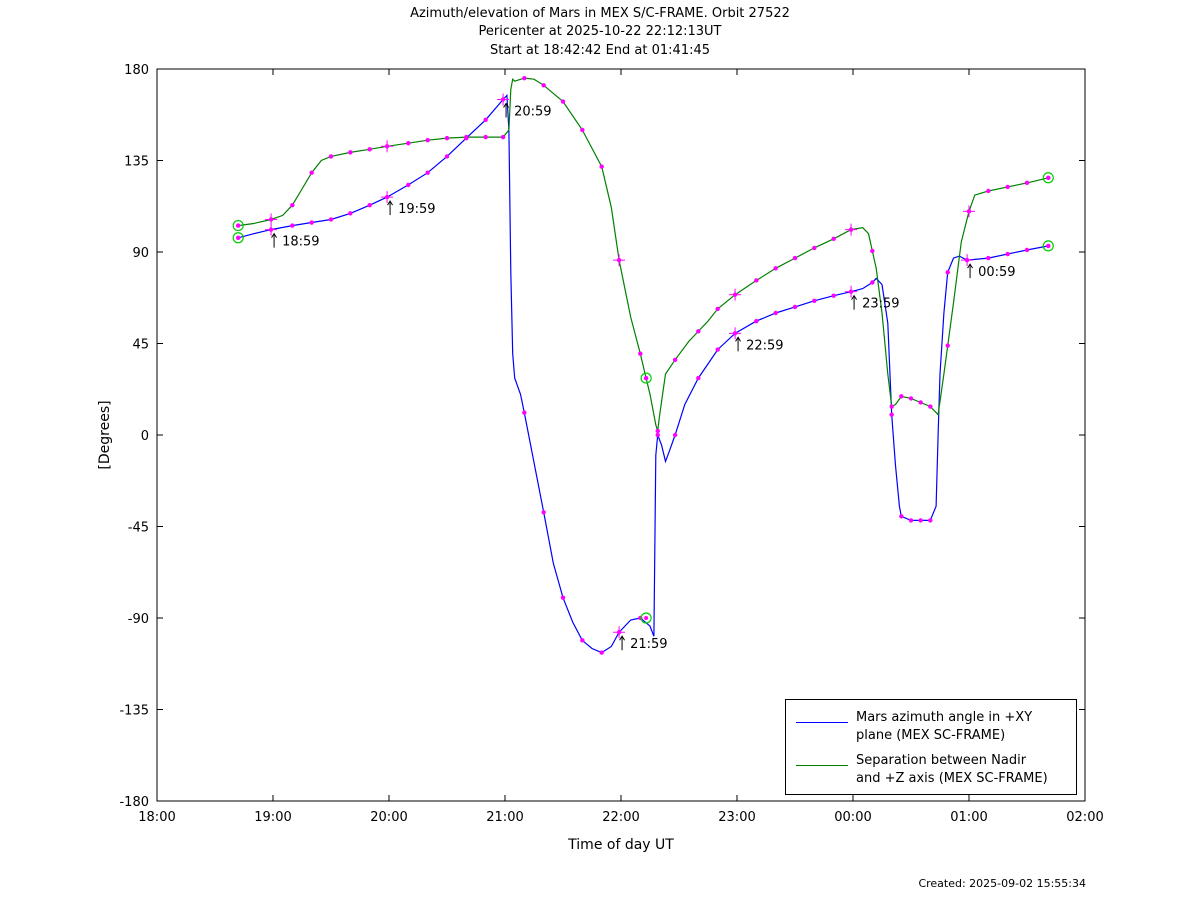 The width and height of the screenshot is (1200, 901). What do you see at coordinates (736, 817) in the screenshot?
I see `x-tick-label: 23:00` at bounding box center [736, 817].